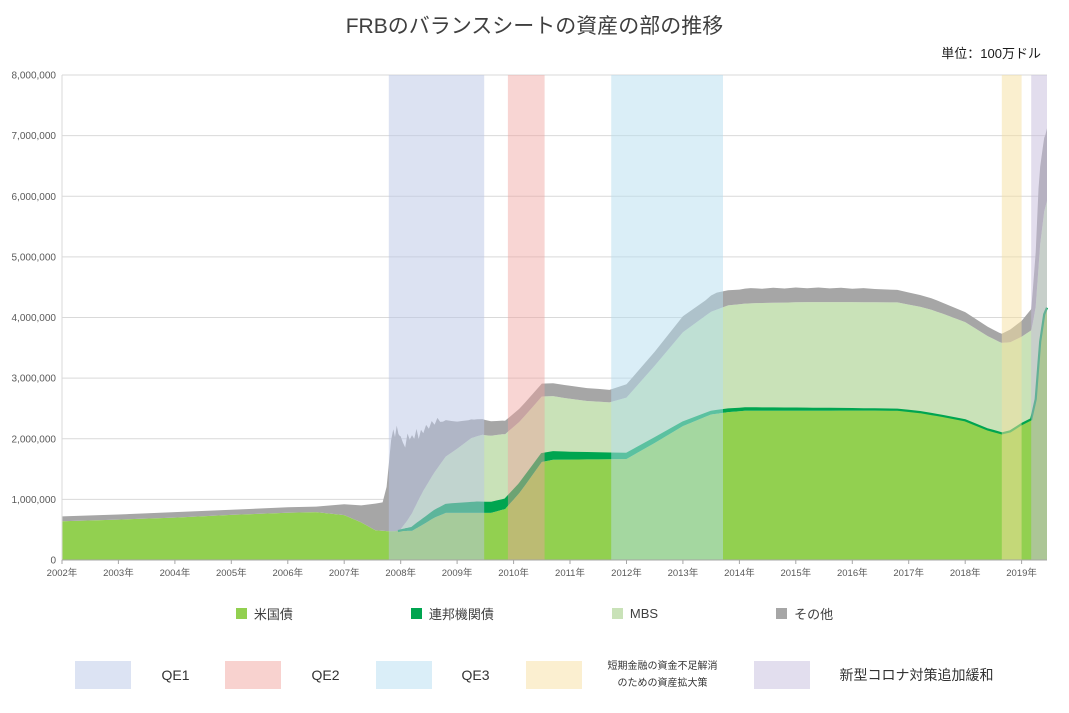 Image resolution: width=1069 pixels, height=713 pixels. I want to click on band-qe3, so click(667, 317).